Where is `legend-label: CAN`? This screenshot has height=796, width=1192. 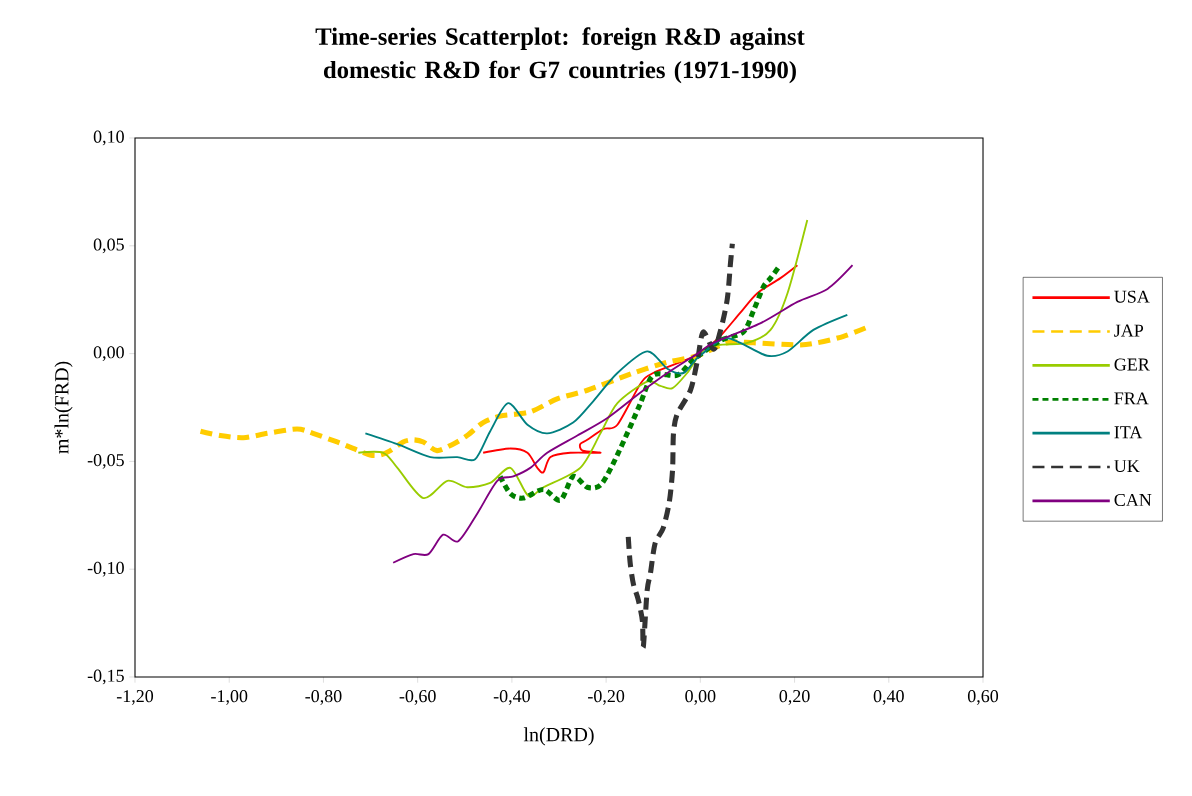 legend-label: CAN is located at coordinates (1133, 500).